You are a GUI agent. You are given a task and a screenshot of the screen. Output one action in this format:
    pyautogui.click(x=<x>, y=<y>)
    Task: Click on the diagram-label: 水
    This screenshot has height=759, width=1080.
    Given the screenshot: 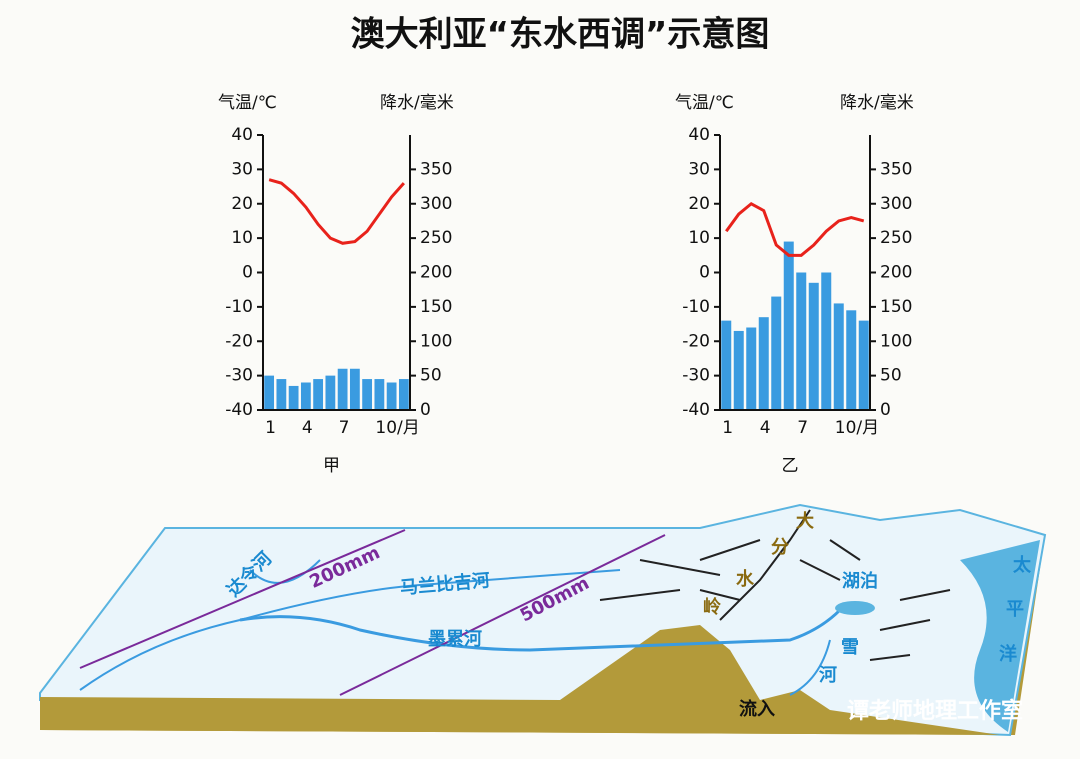 What is the action you would take?
    pyautogui.click(x=745, y=579)
    